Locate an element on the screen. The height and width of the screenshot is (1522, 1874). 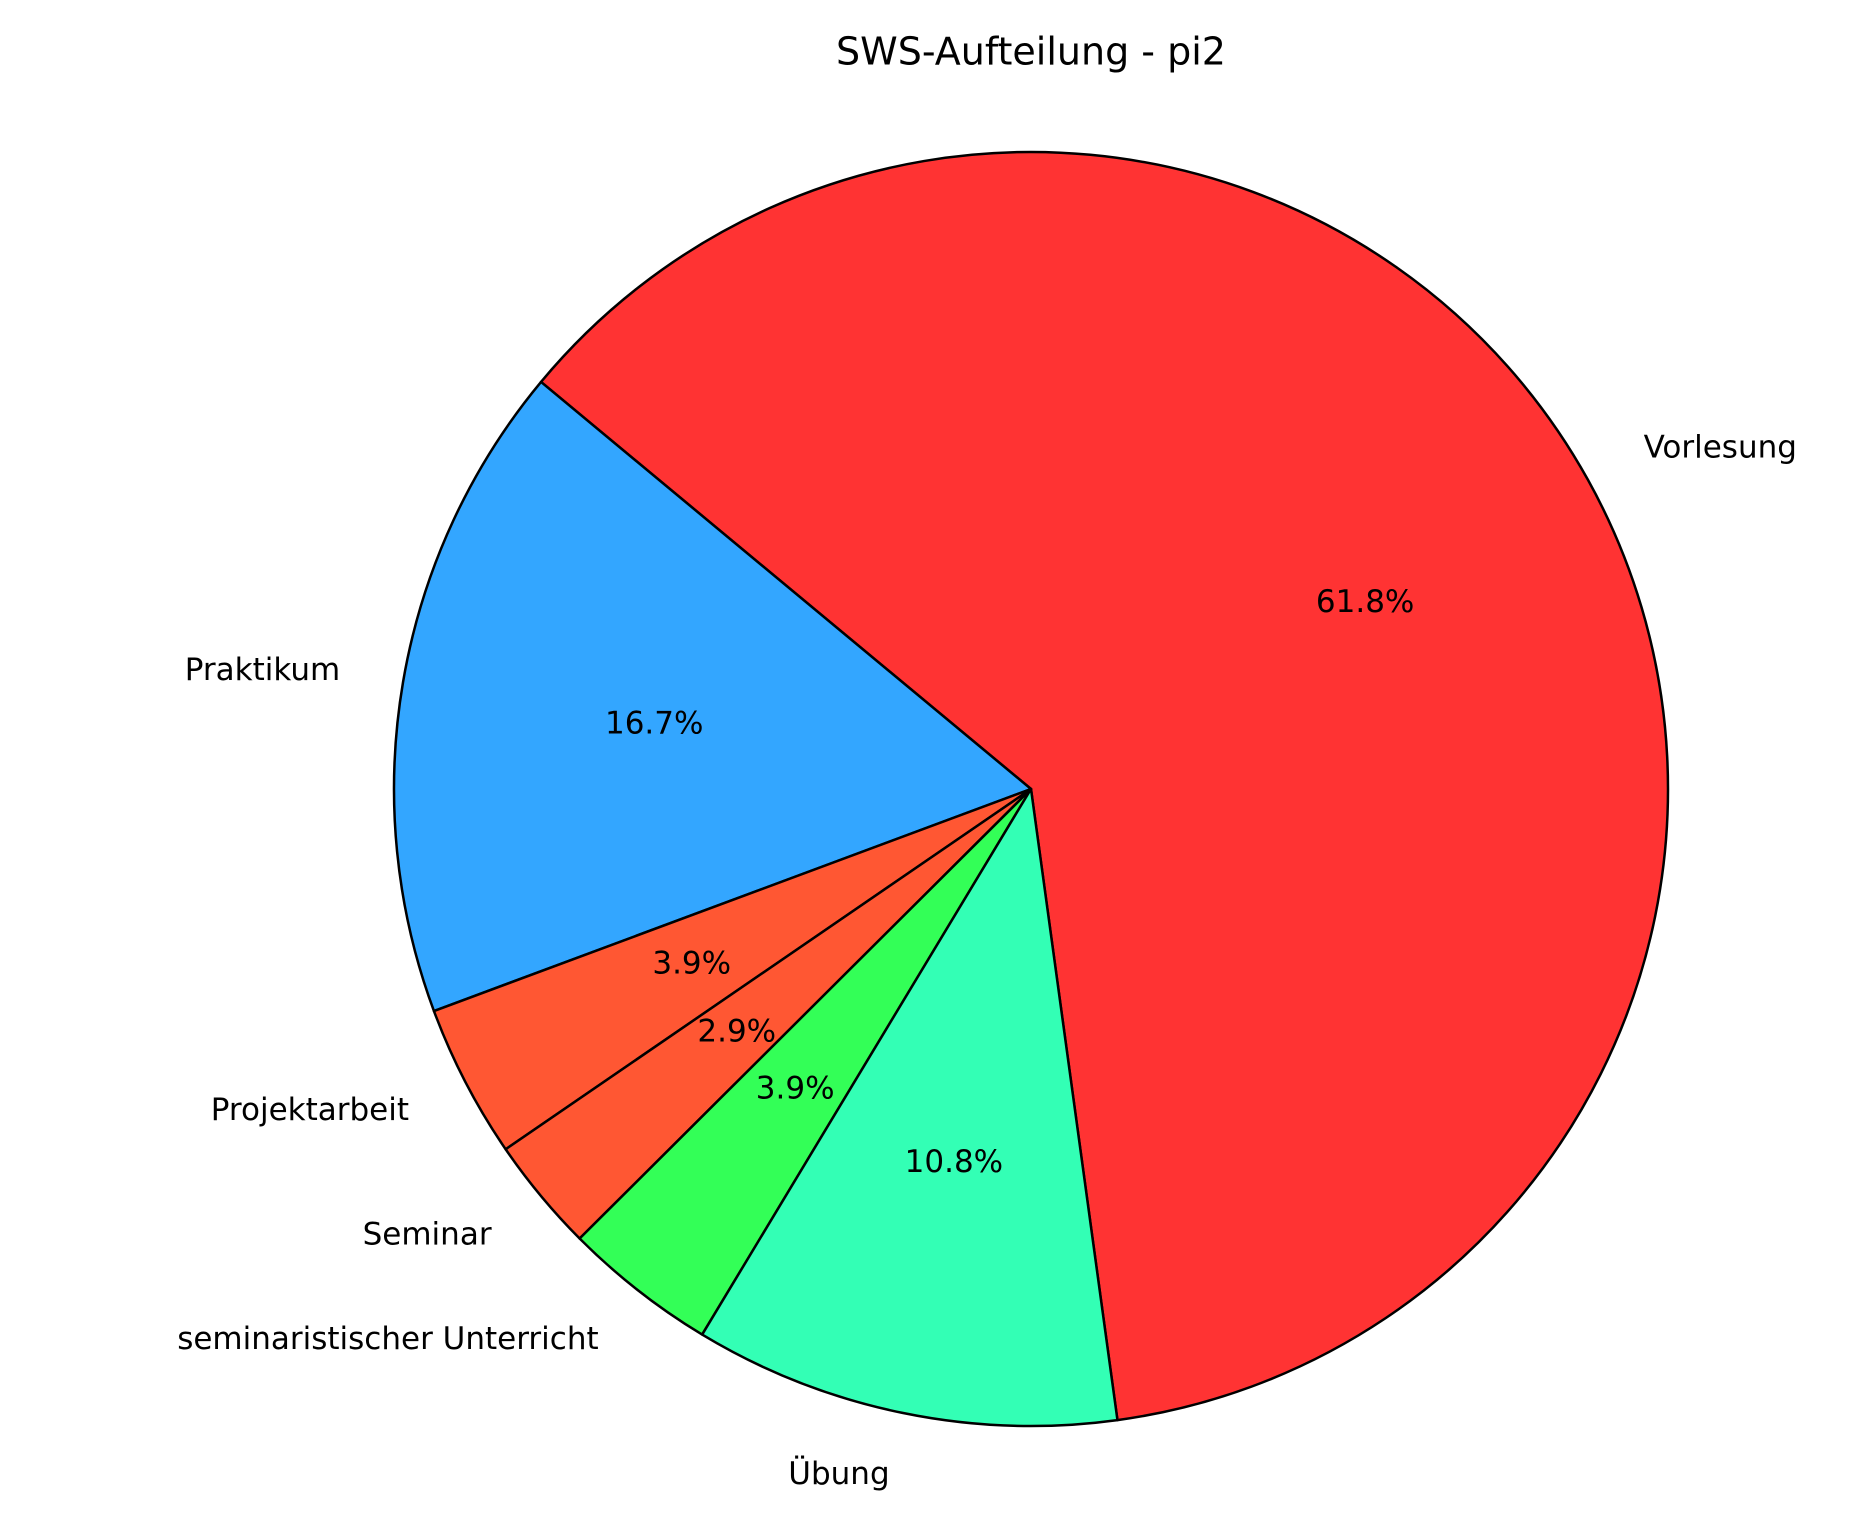
slice-label: seminaristischer Unterricht is located at coordinates (387, 1339).